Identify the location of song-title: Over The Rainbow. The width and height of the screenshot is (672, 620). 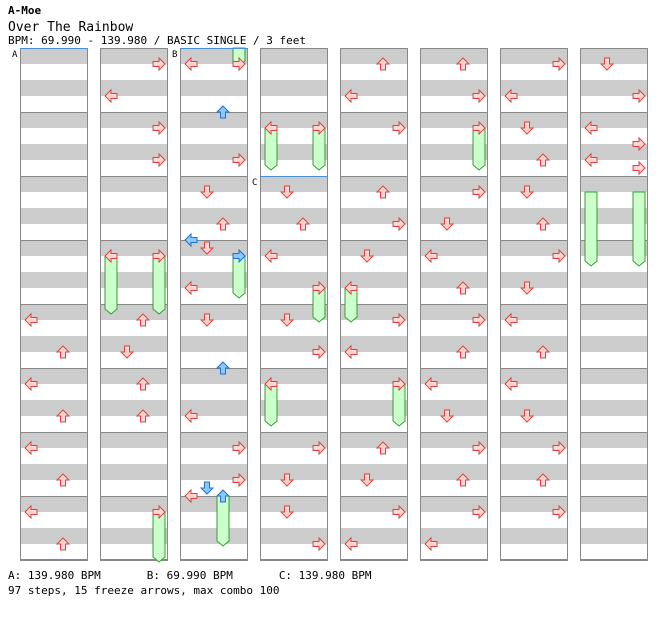
(71, 27).